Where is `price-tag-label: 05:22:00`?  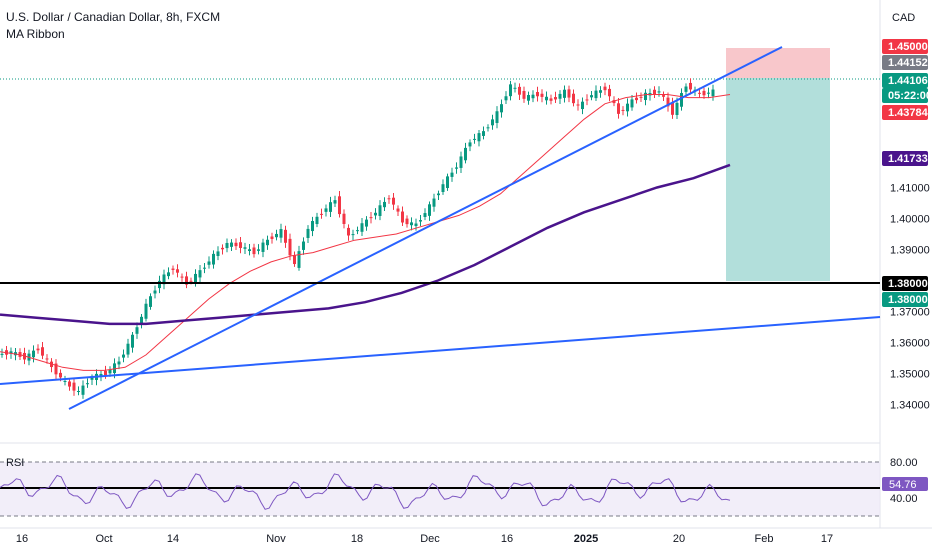
price-tag-label: 05:22:00 is located at coordinates (910, 96).